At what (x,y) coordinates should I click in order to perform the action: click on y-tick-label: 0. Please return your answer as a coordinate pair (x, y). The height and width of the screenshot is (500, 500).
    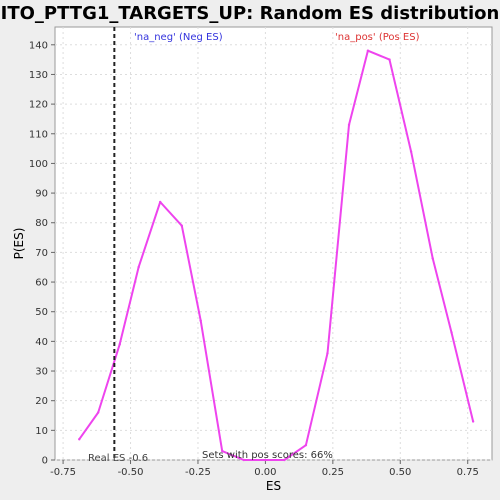
    Looking at the image, I should click on (45, 461).